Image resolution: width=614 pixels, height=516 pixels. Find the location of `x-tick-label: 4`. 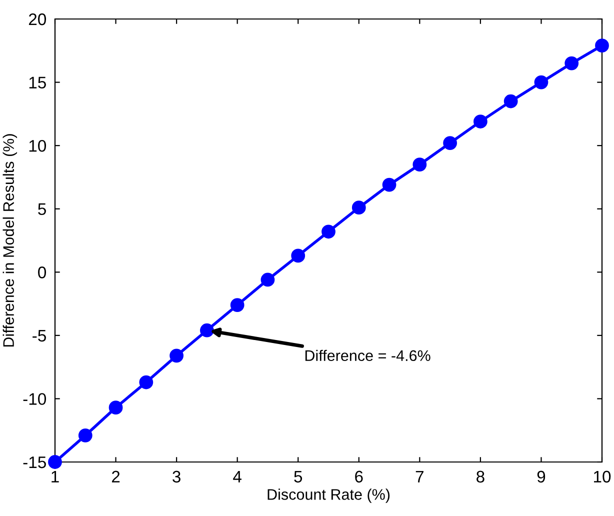

x-tick-label: 4 is located at coordinates (237, 476).